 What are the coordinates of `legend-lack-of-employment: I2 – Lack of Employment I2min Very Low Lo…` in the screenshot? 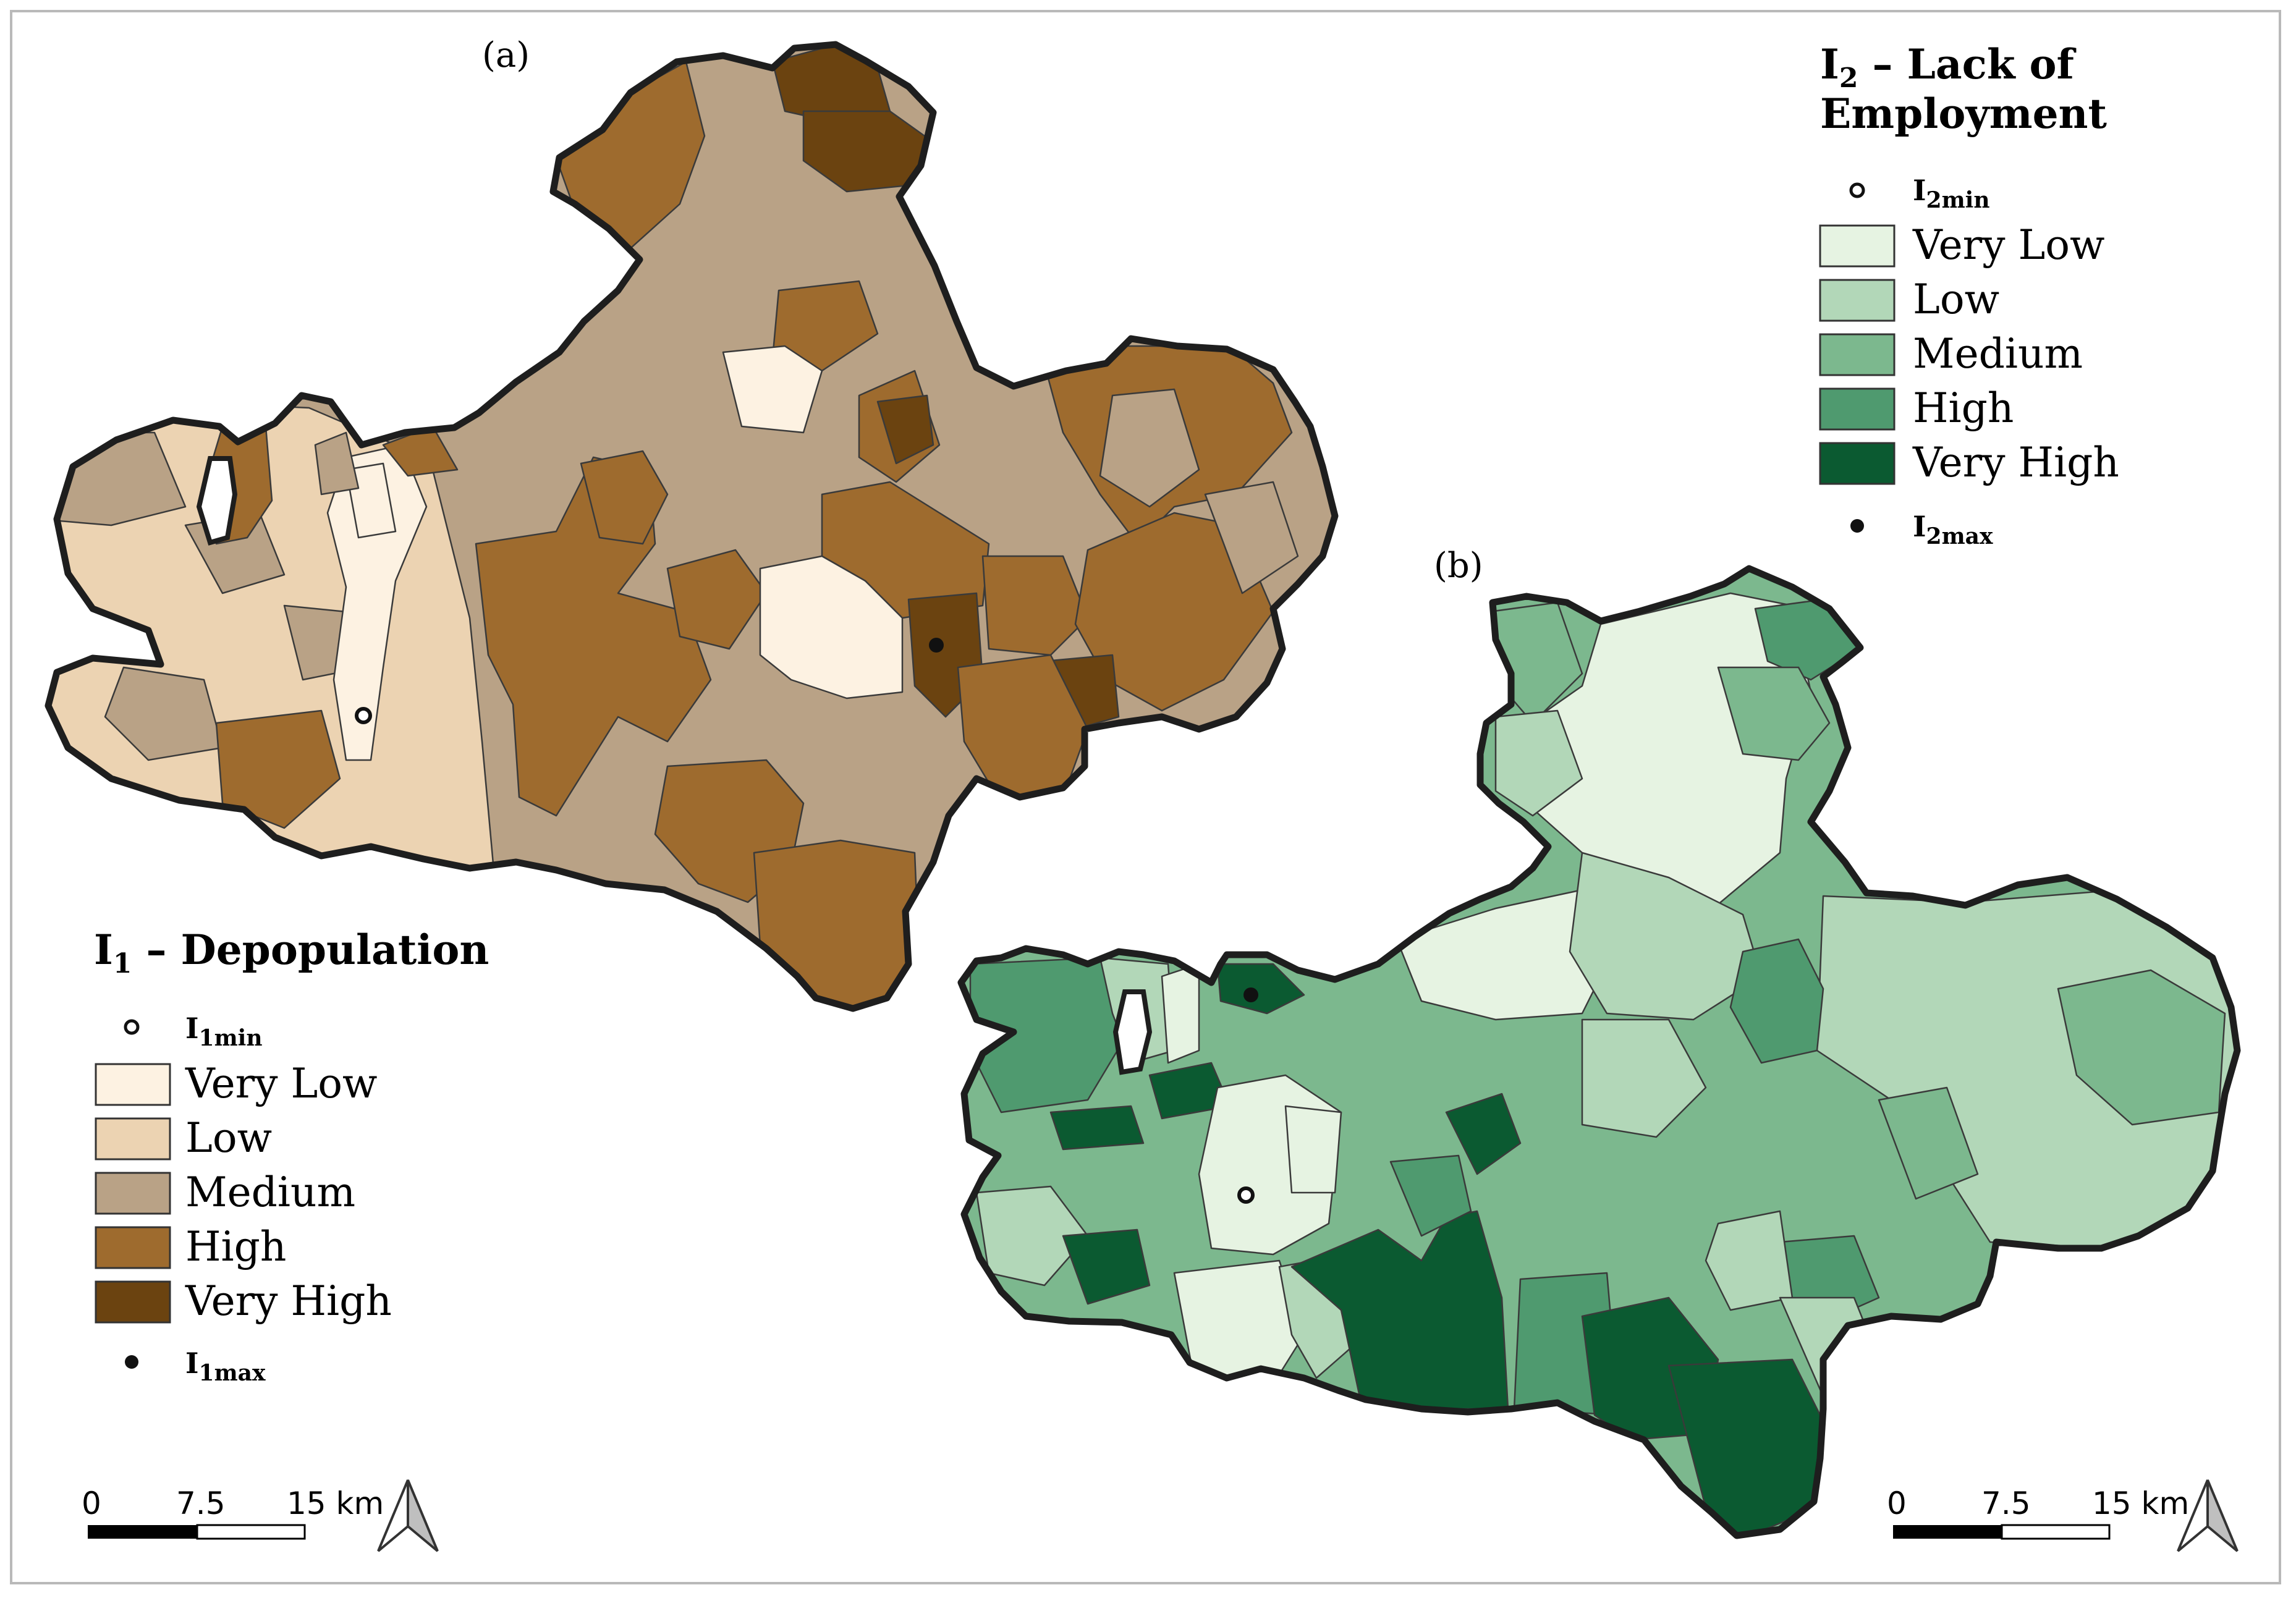 It's located at (1969, 294).